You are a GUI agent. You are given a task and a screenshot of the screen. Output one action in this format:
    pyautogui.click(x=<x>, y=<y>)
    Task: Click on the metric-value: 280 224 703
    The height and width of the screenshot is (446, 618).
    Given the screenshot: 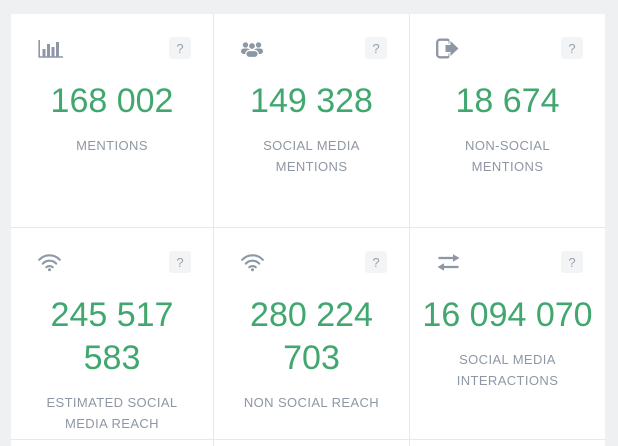 What is the action you would take?
    pyautogui.click(x=311, y=336)
    